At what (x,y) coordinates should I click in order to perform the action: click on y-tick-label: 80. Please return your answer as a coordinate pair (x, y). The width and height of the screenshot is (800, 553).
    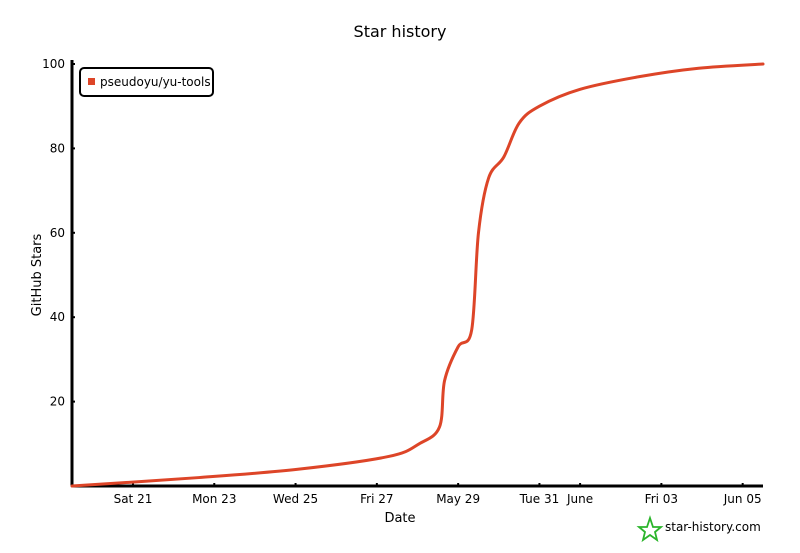
    Looking at the image, I should click on (57, 148).